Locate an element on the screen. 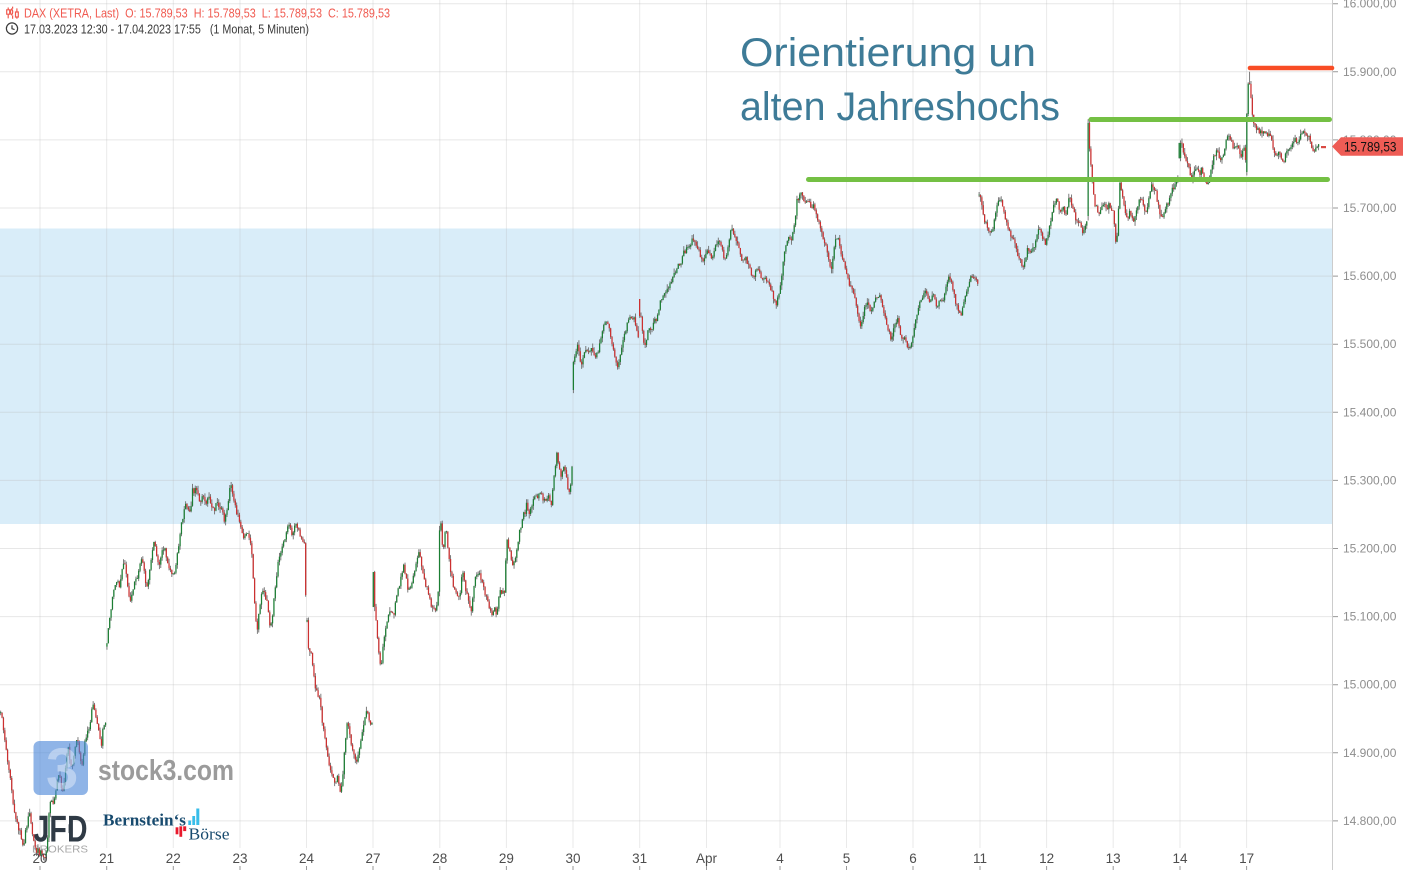  svg-text: alten Jahreshochs is located at coordinates (900, 107).